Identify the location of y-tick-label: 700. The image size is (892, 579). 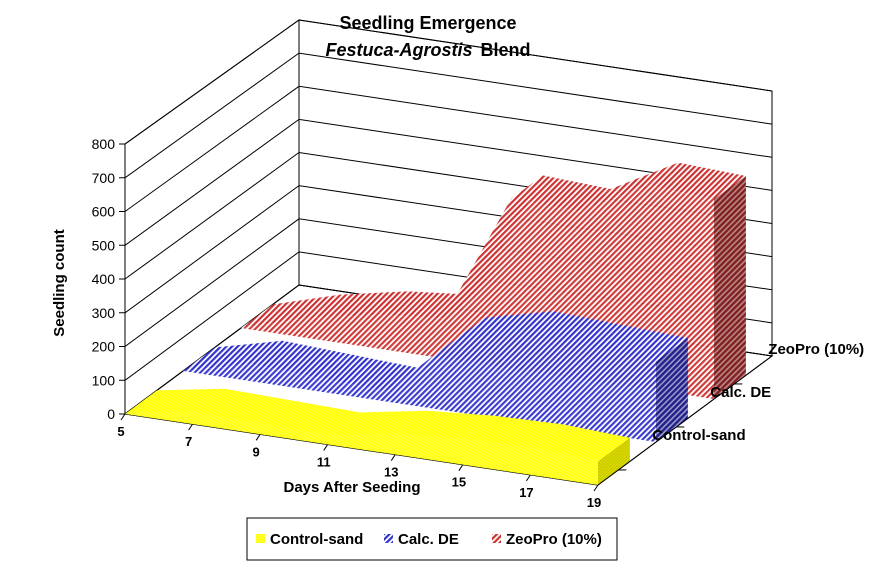
(104, 178).